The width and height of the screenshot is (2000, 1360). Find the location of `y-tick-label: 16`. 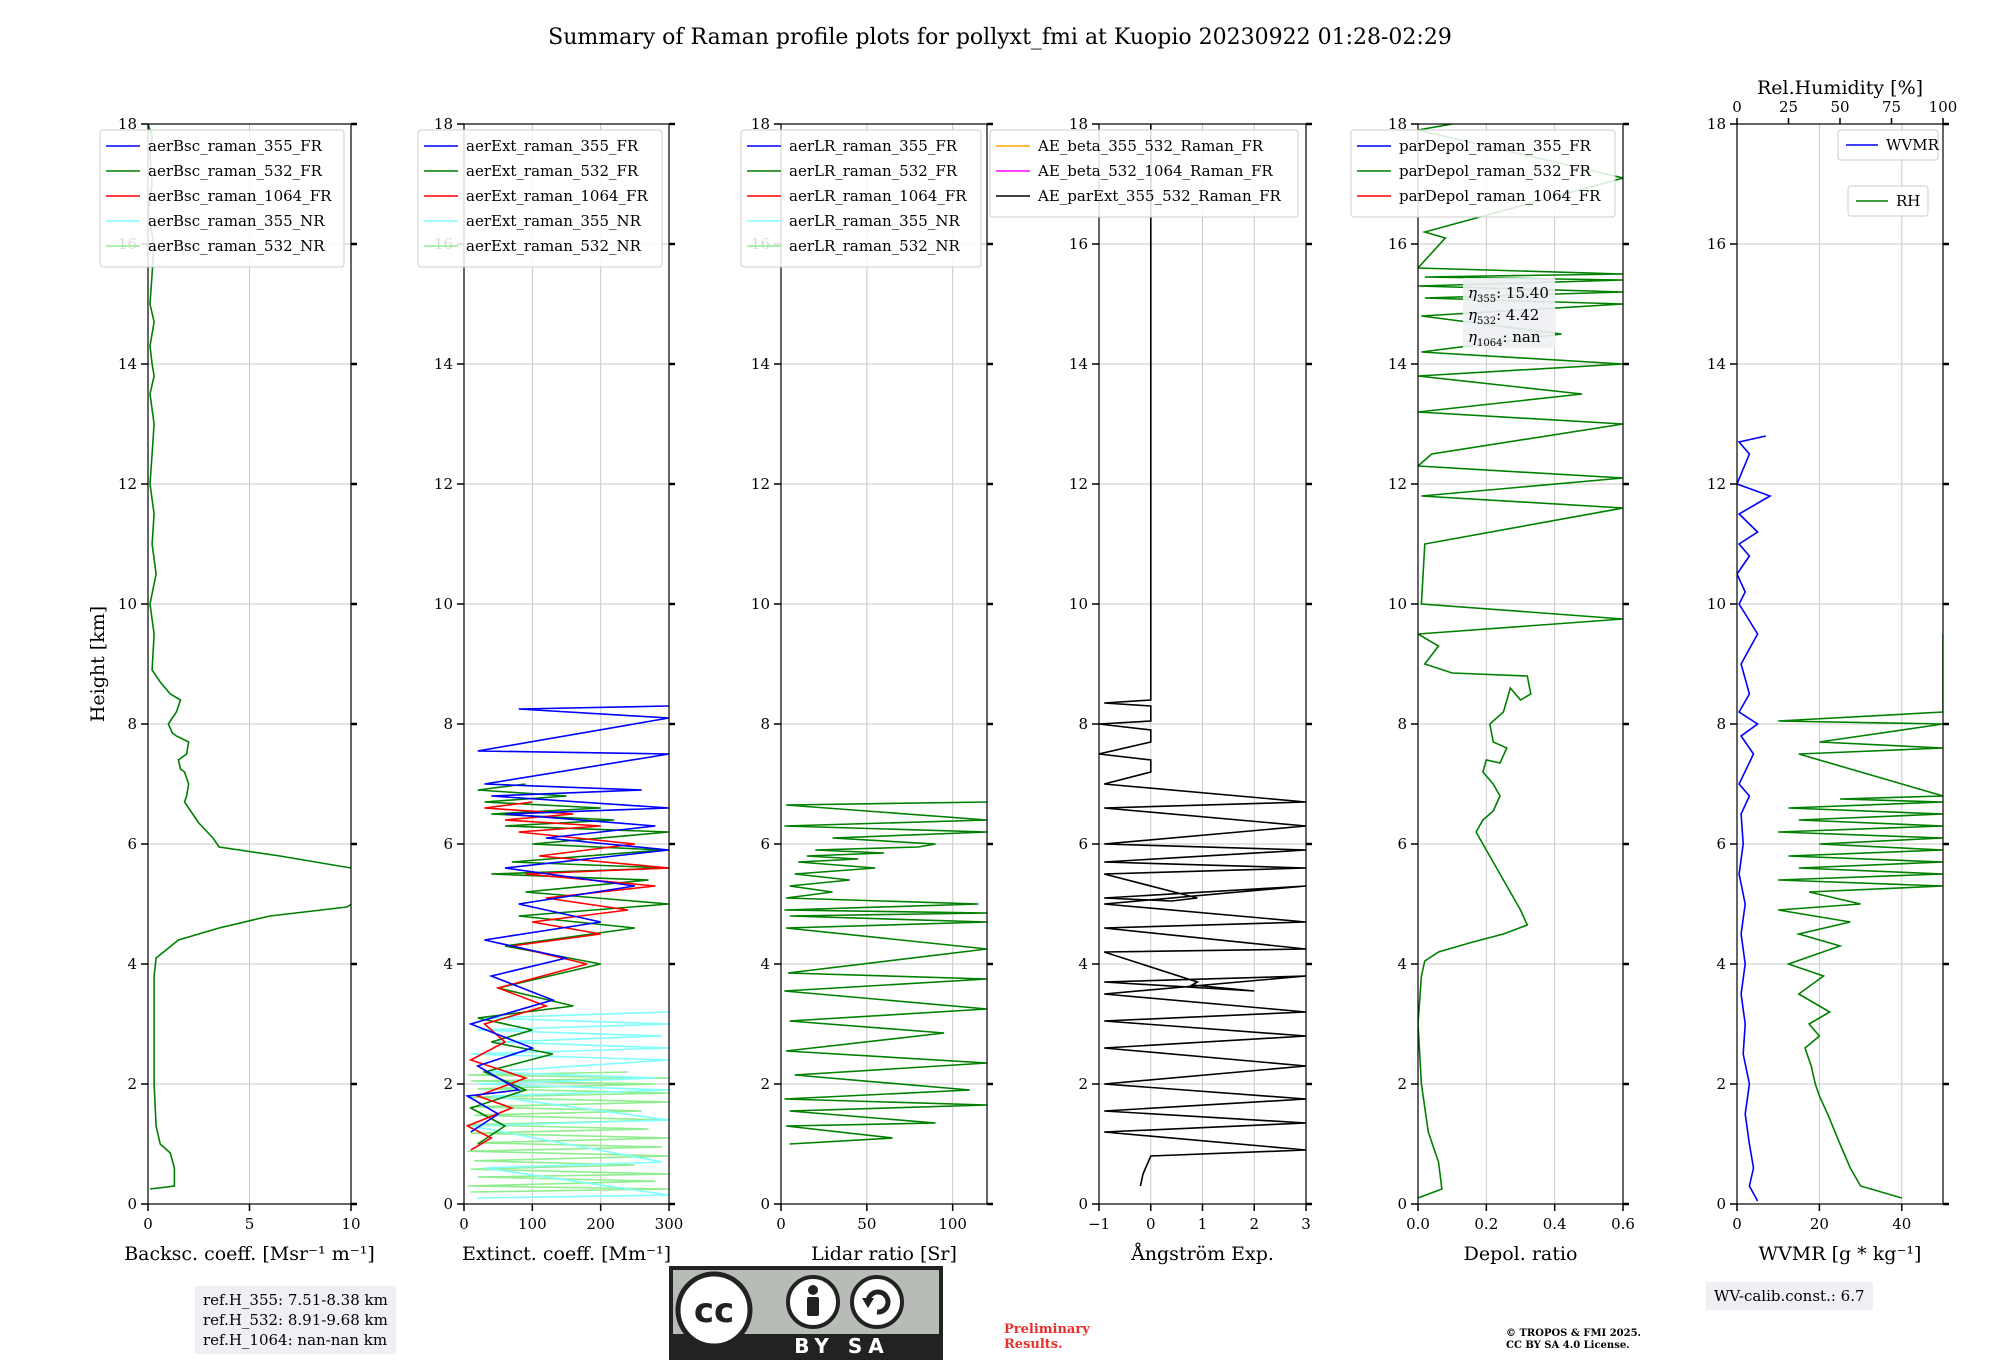

y-tick-label: 16 is located at coordinates (1397, 244).